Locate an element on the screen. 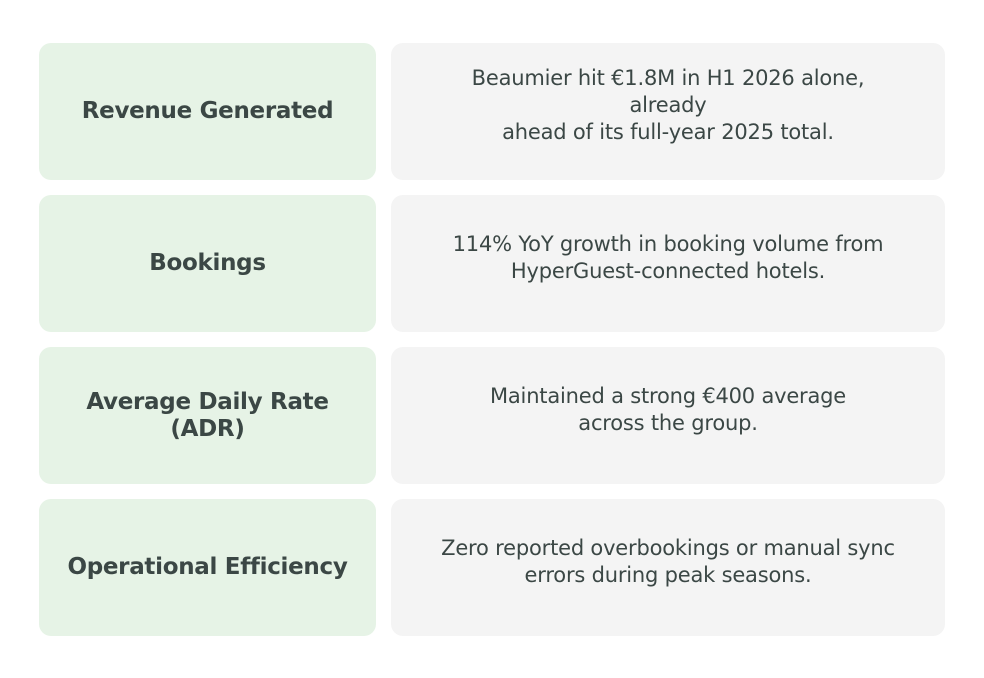 This screenshot has height=678, width=984. metric-label: Bookings is located at coordinates (207, 263).